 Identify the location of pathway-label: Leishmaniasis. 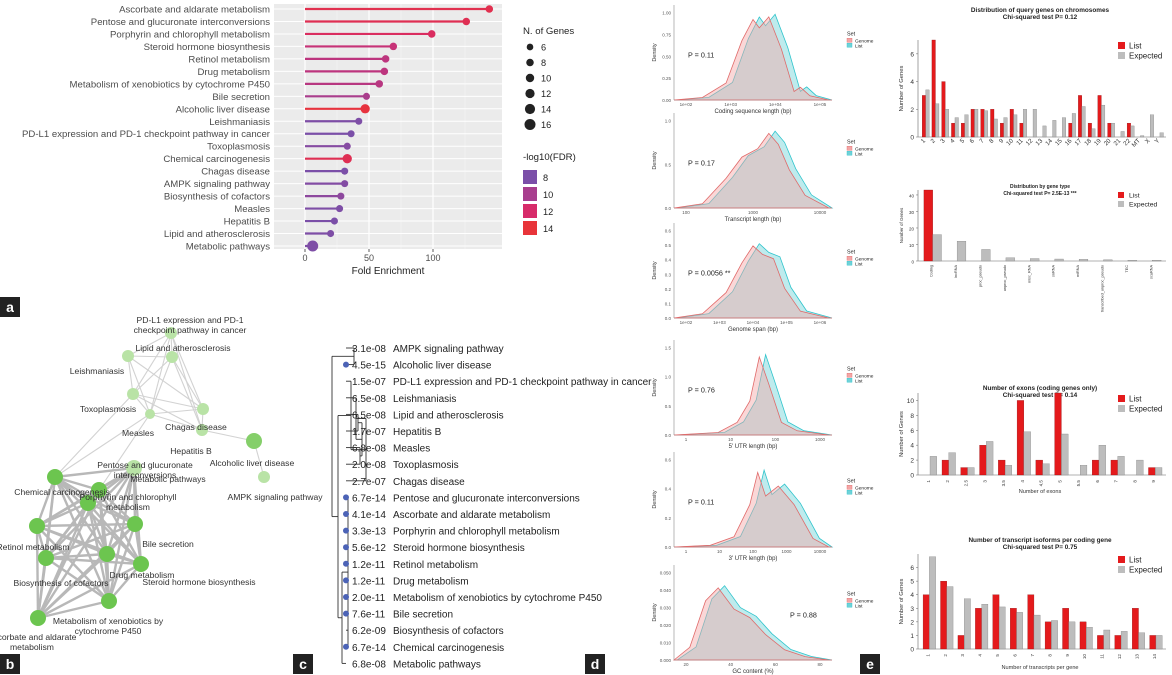
(239, 122).